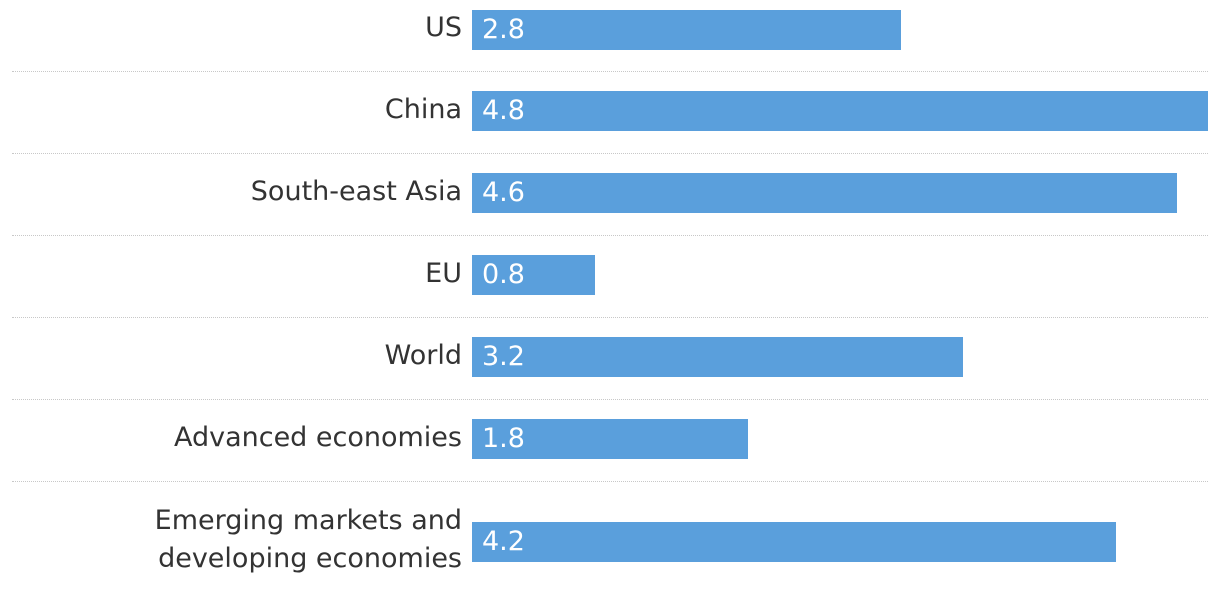 The height and width of the screenshot is (590, 1220). What do you see at coordinates (503, 438) in the screenshot?
I see `bar-value-label: 1.8` at bounding box center [503, 438].